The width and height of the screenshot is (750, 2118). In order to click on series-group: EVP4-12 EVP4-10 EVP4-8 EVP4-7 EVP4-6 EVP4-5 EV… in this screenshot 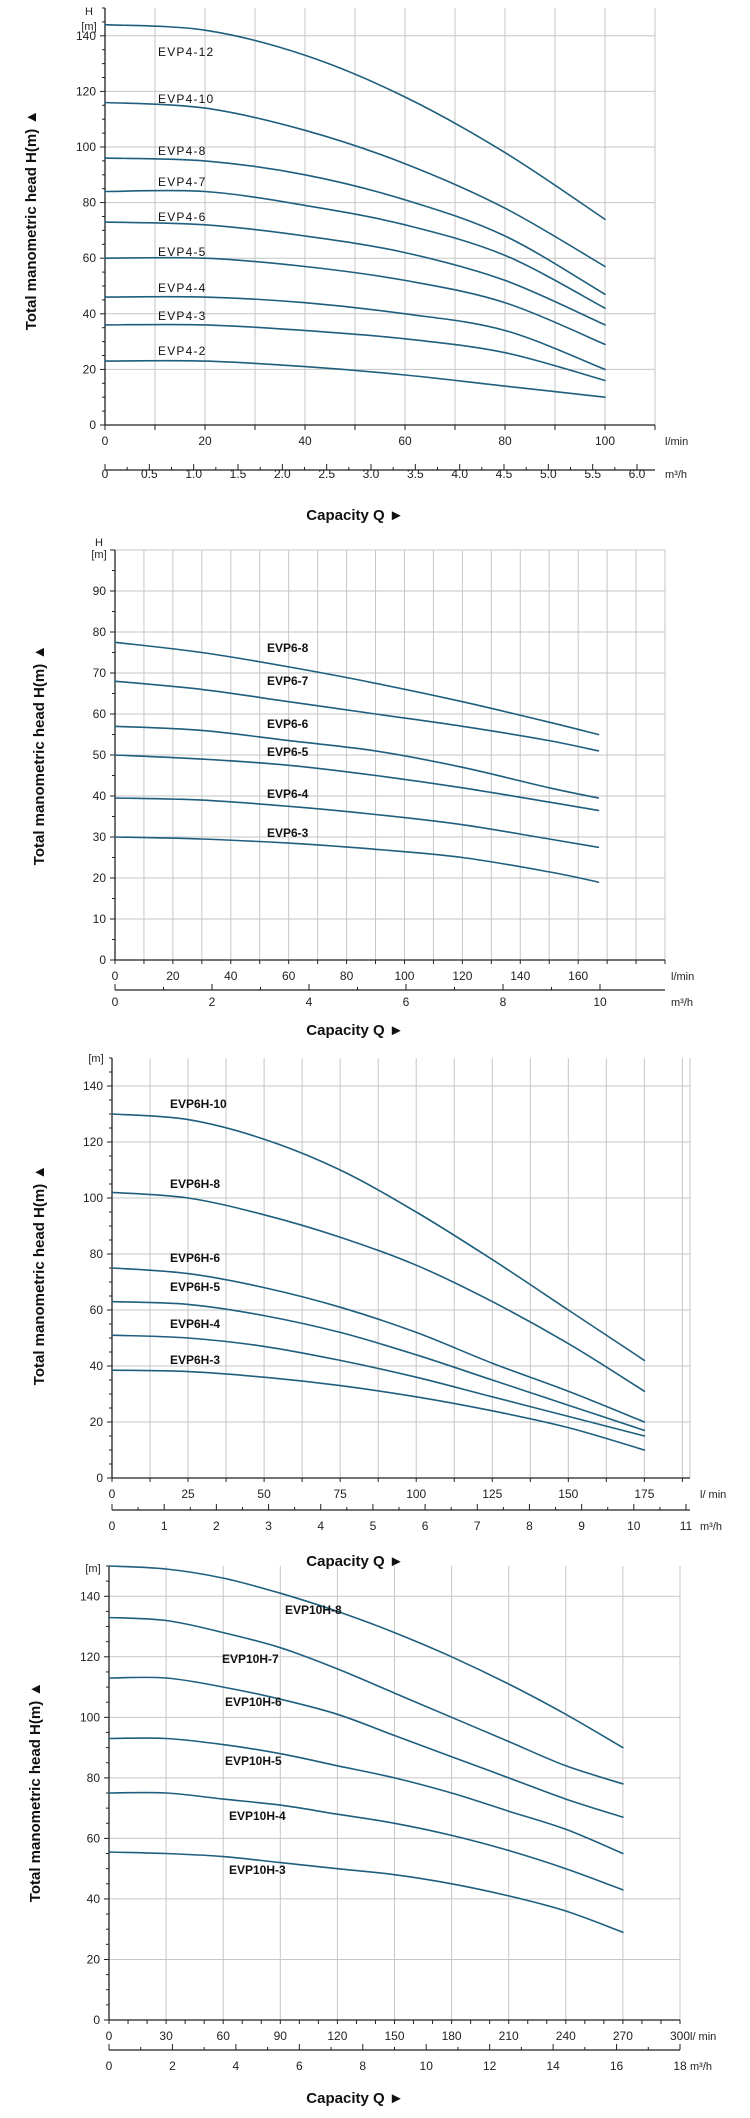, I will do `click(355, 210)`.